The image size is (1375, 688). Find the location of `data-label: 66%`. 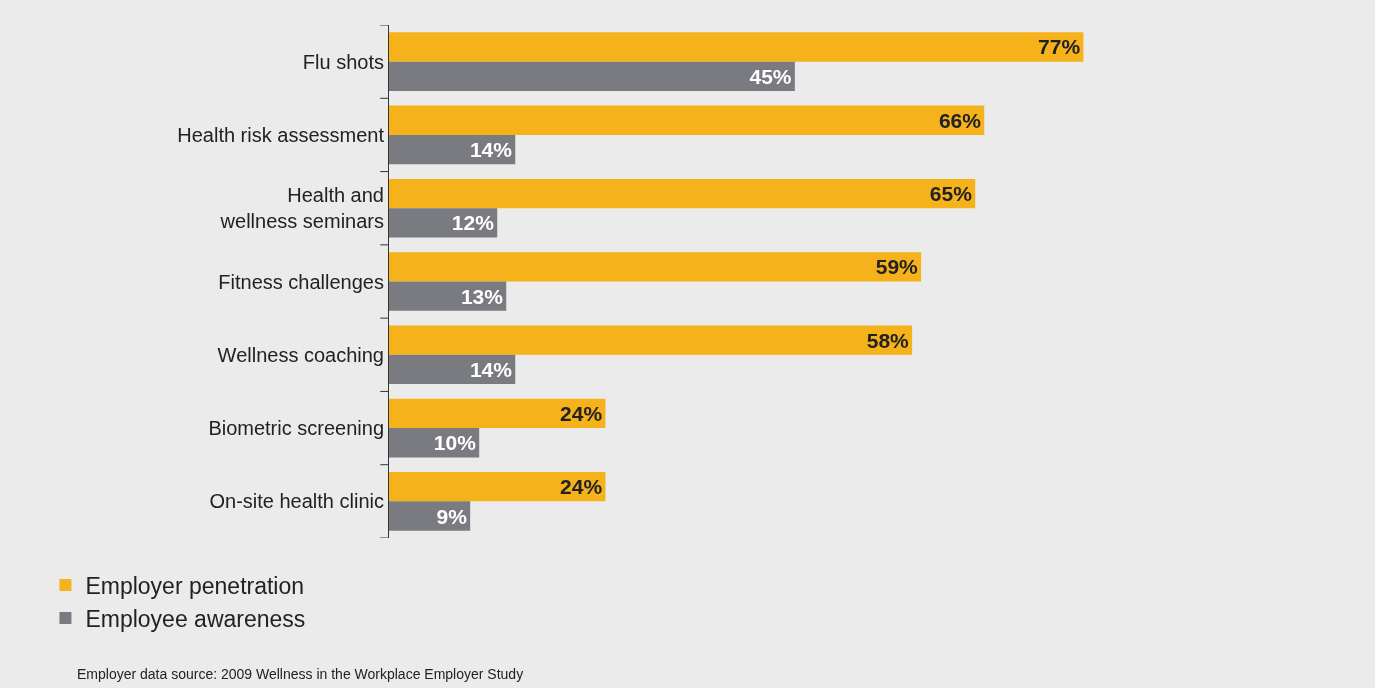

data-label: 66% is located at coordinates (960, 120).